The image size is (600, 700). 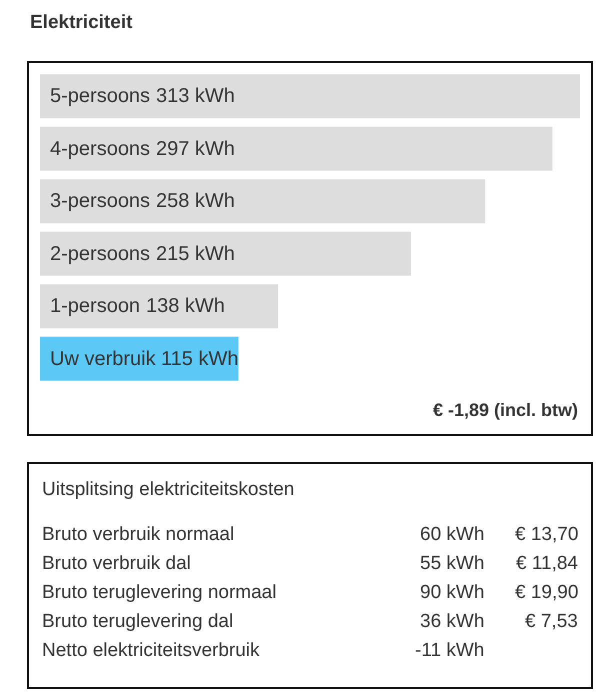 I want to click on y-tick-label: 5-persoons, so click(x=100, y=96).